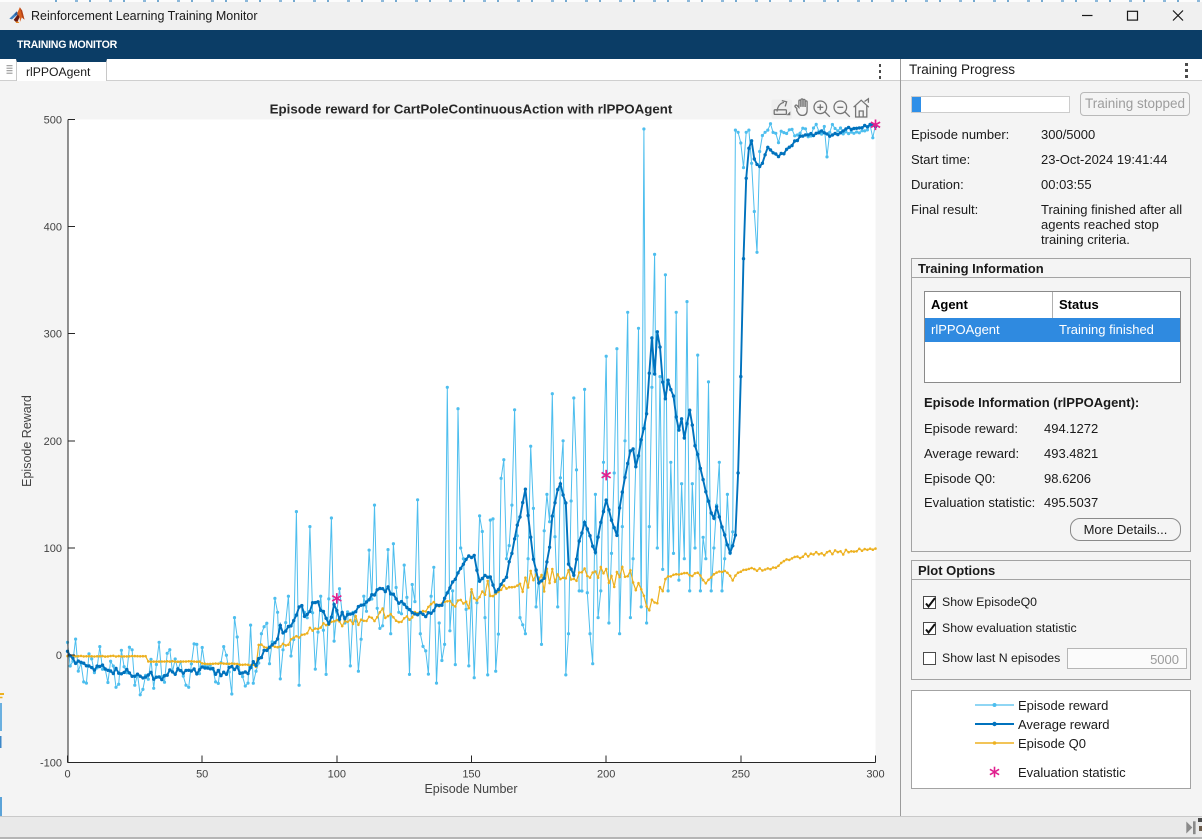 The image size is (1202, 839). I want to click on svg-text: Episode Number, so click(470, 789).